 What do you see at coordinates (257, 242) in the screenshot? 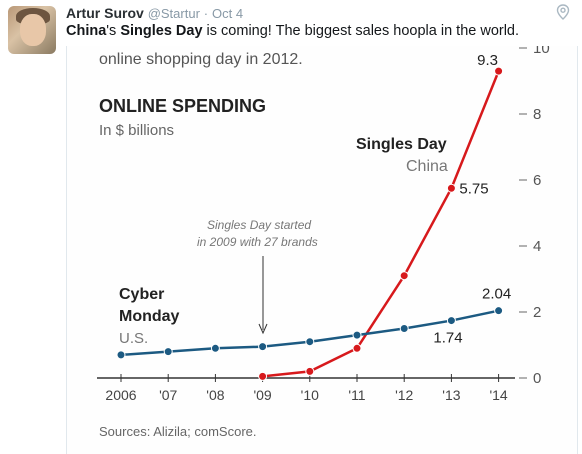
I see `annotation-line2: in 2009 with 27 brands` at bounding box center [257, 242].